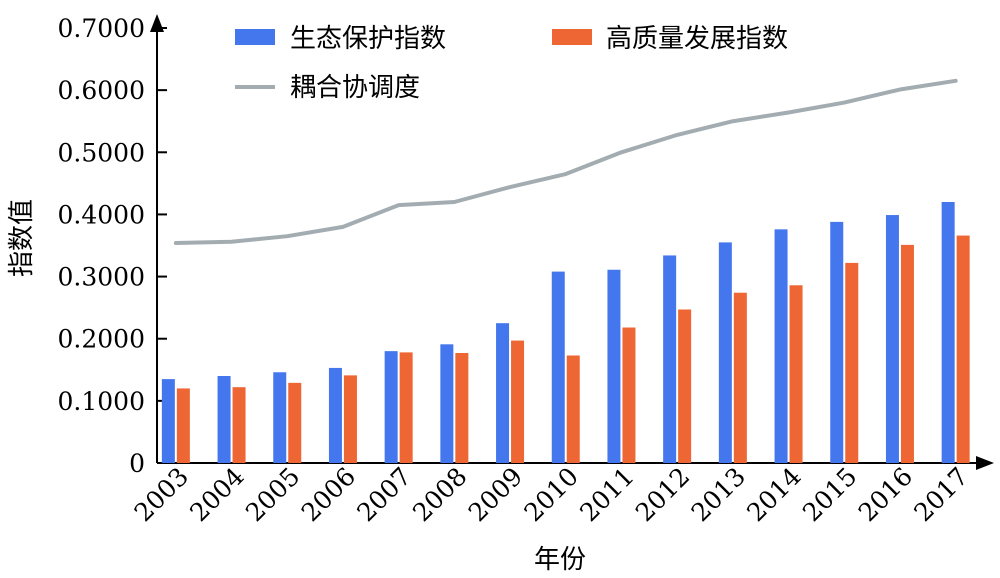  Describe the element at coordinates (725, 352) in the screenshot. I see `bar-ecology-2013` at that location.